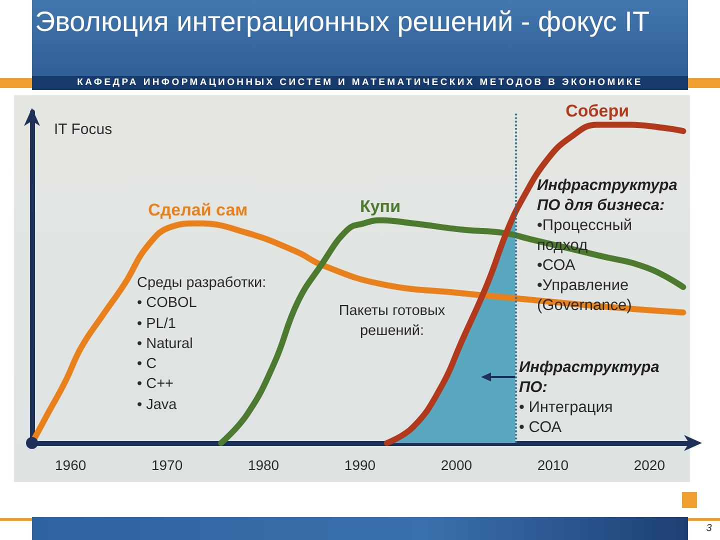 Image resolution: width=720 pixels, height=540 pixels. What do you see at coordinates (392, 321) in the screenshot?
I see `annotation: Пакеты готовых решений:` at bounding box center [392, 321].